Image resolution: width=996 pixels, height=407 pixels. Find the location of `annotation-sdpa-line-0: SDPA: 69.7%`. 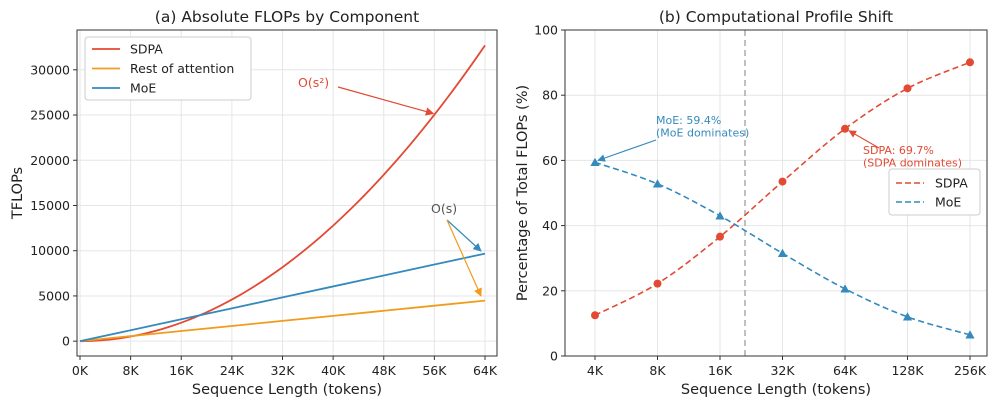

annotation-sdpa-line-0: SDPA: 69.7% is located at coordinates (898, 150).